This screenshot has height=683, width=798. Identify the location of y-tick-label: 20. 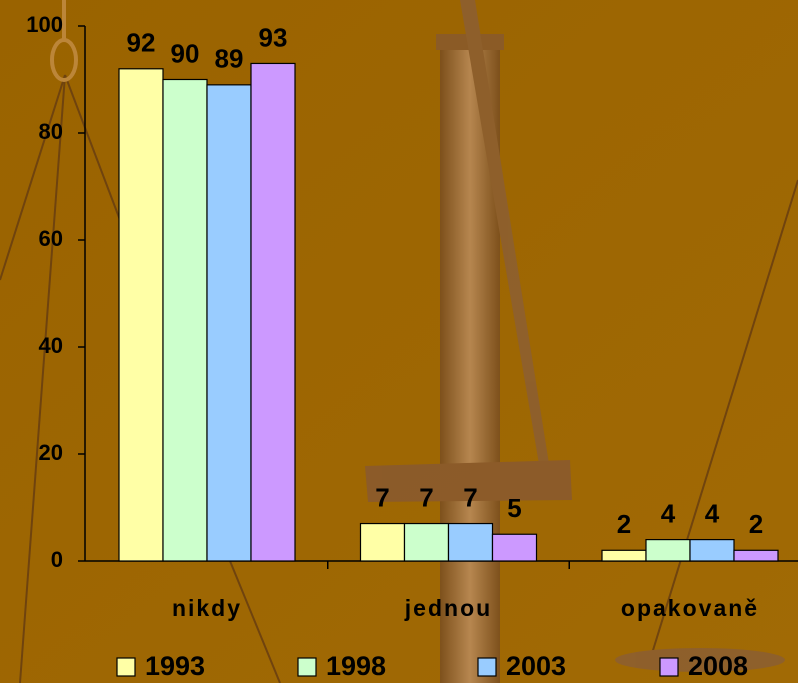
(51, 452).